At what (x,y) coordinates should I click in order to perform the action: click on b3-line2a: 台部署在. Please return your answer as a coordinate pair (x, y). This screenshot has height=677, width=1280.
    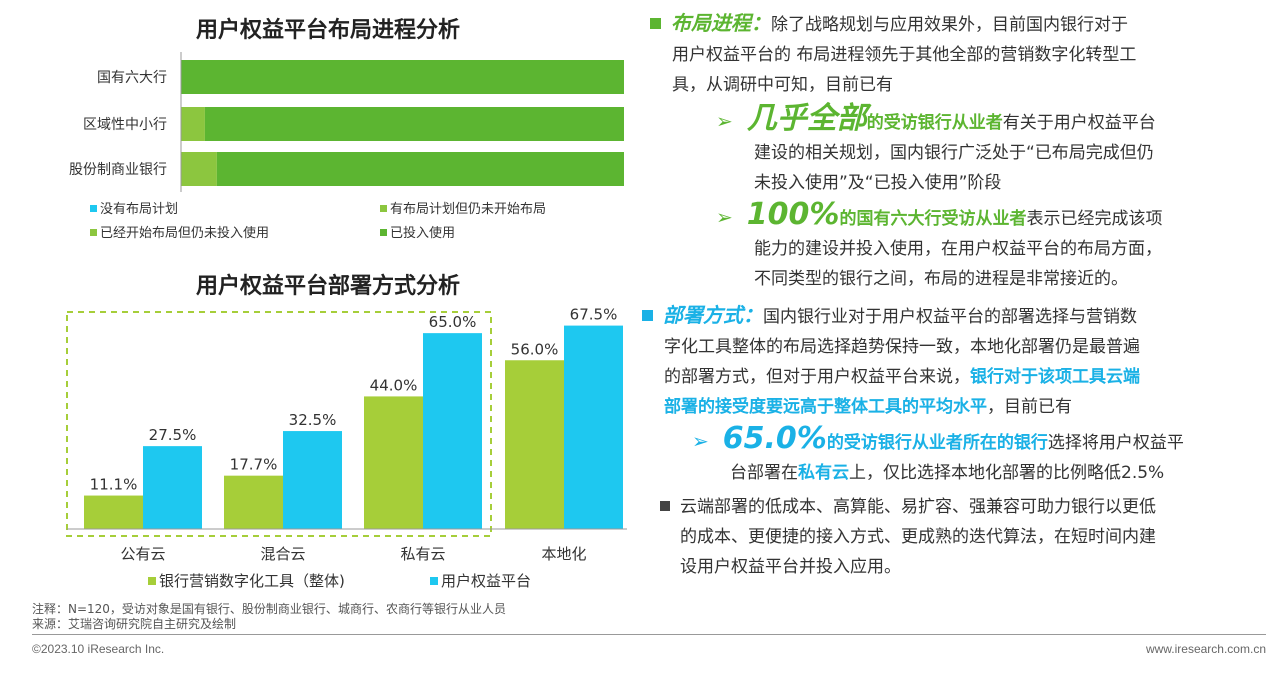
    Looking at the image, I should click on (764, 473).